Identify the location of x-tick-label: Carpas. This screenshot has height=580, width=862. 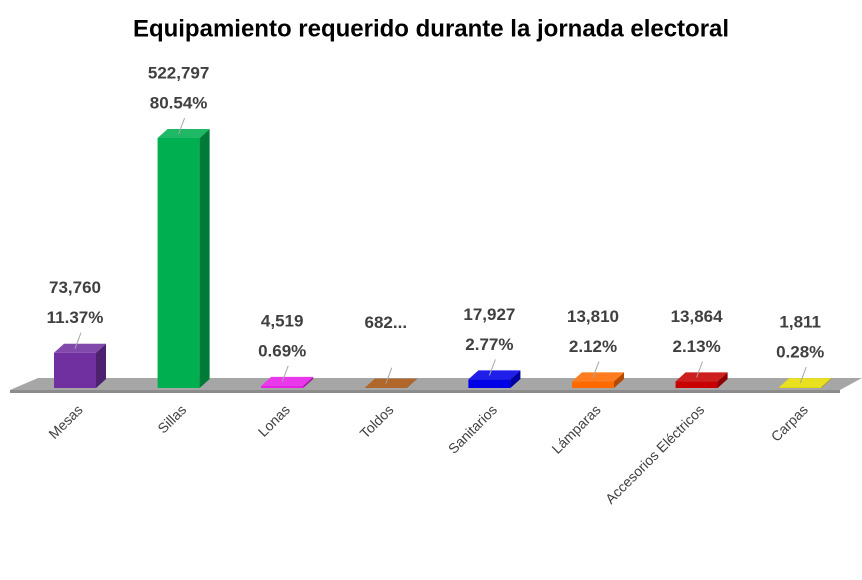
(789, 422).